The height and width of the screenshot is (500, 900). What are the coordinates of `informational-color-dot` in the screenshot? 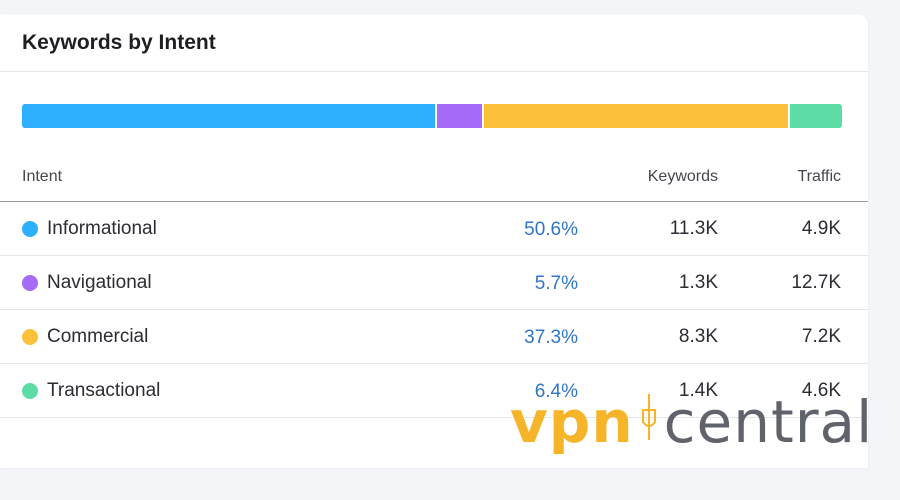 It's located at (30, 229).